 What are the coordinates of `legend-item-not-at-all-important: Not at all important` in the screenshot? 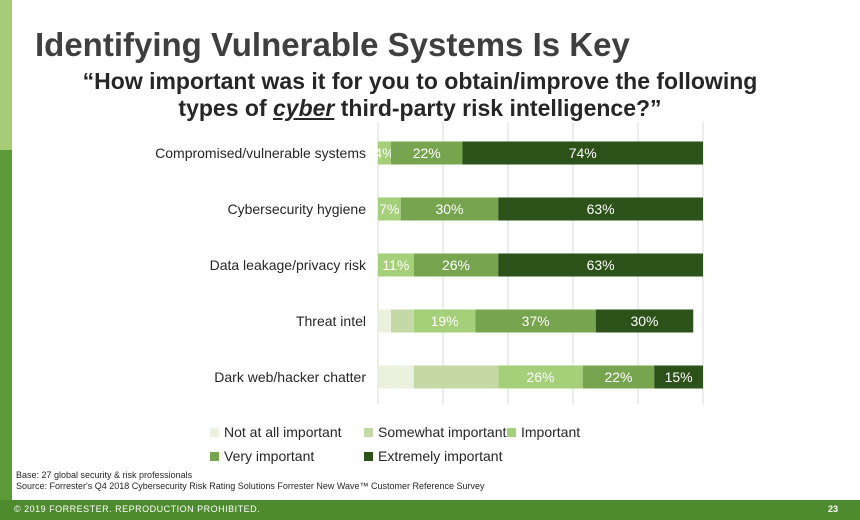 It's located at (276, 432).